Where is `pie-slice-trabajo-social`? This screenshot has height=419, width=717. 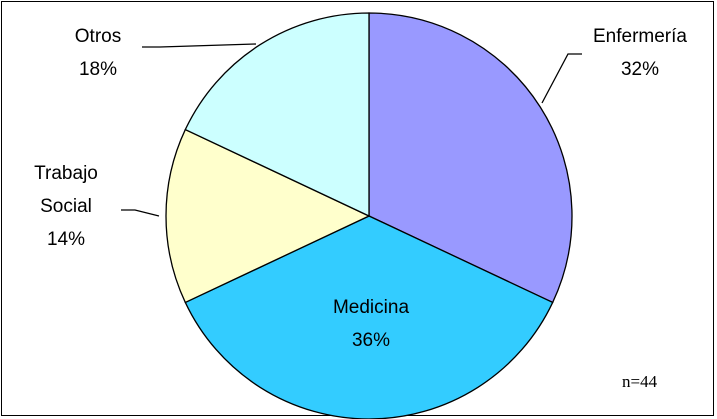 pie-slice-trabajo-social is located at coordinates (268, 216).